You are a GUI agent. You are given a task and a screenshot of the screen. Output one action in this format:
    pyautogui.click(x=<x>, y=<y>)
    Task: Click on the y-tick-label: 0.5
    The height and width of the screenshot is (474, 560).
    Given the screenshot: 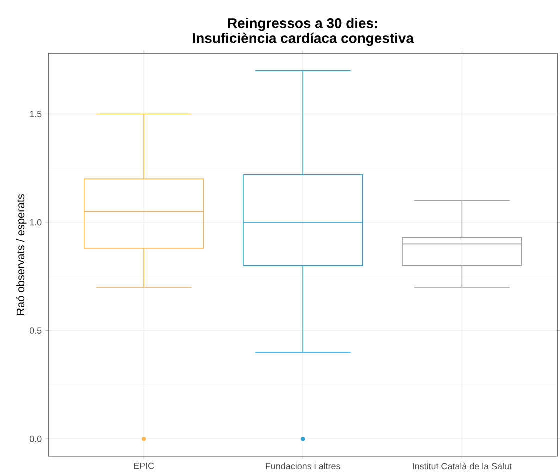 What is the action you would take?
    pyautogui.click(x=36, y=331)
    